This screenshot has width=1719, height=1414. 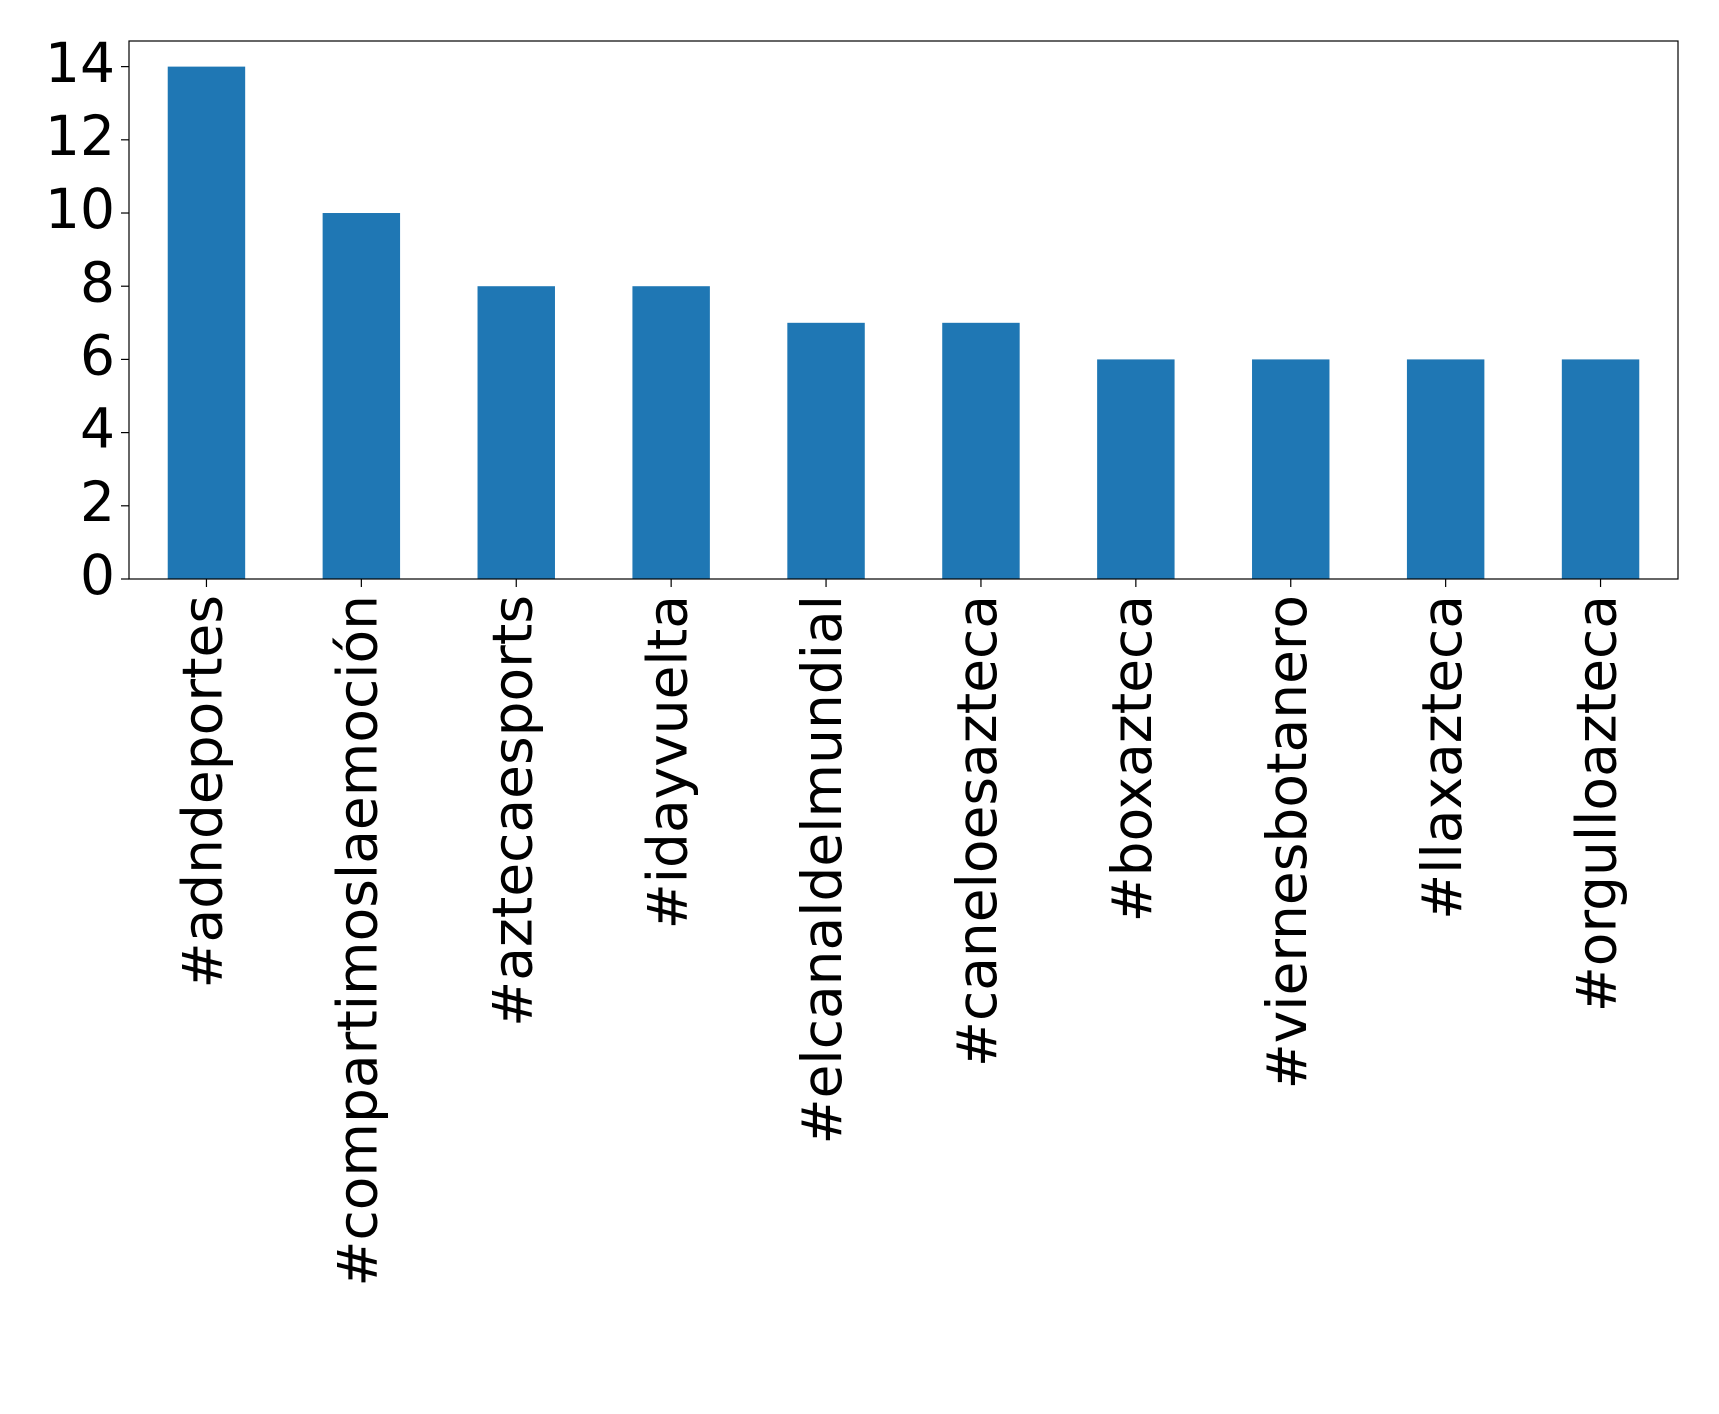 I want to click on y-tick-label: 12, so click(x=80, y=136).